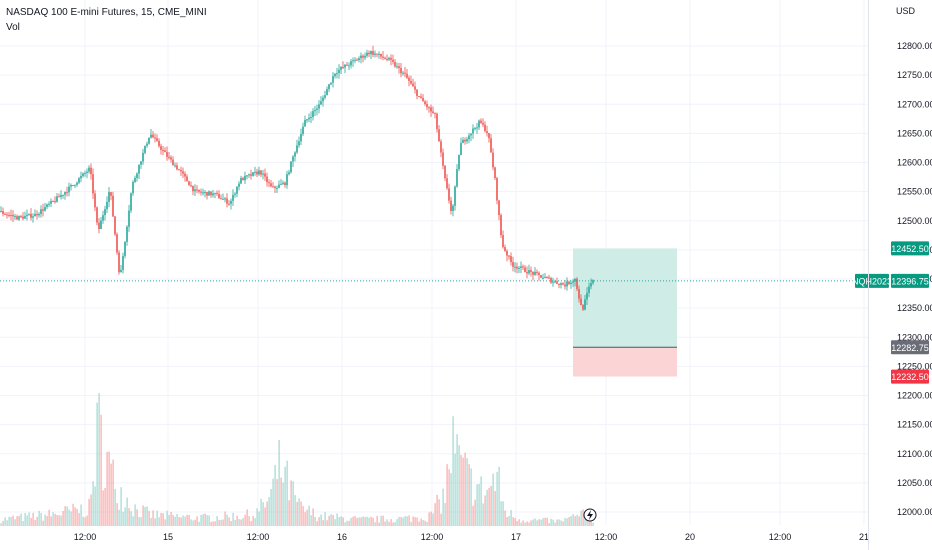  I want to click on currency-label: USD, so click(906, 11).